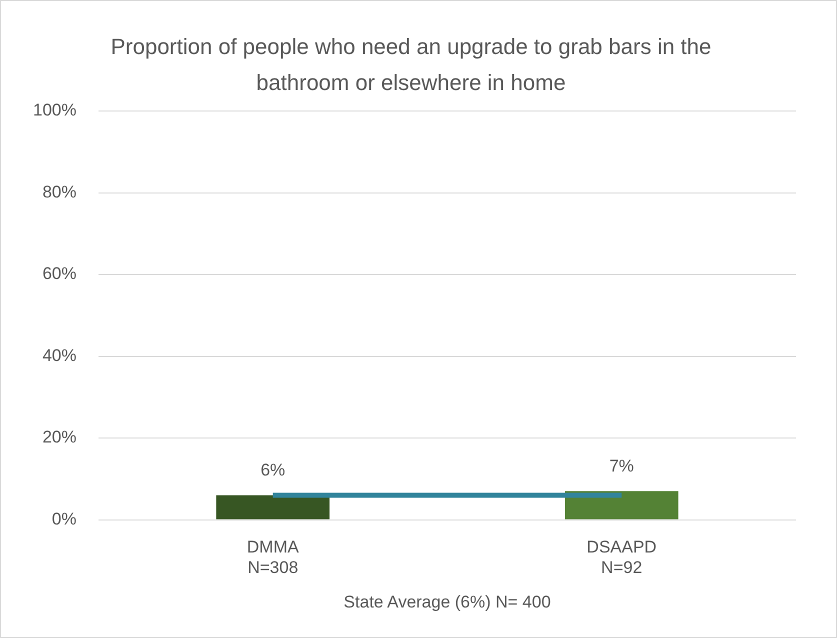 The height and width of the screenshot is (638, 837). Describe the element at coordinates (59, 274) in the screenshot. I see `y-tick-label: 60%` at that location.